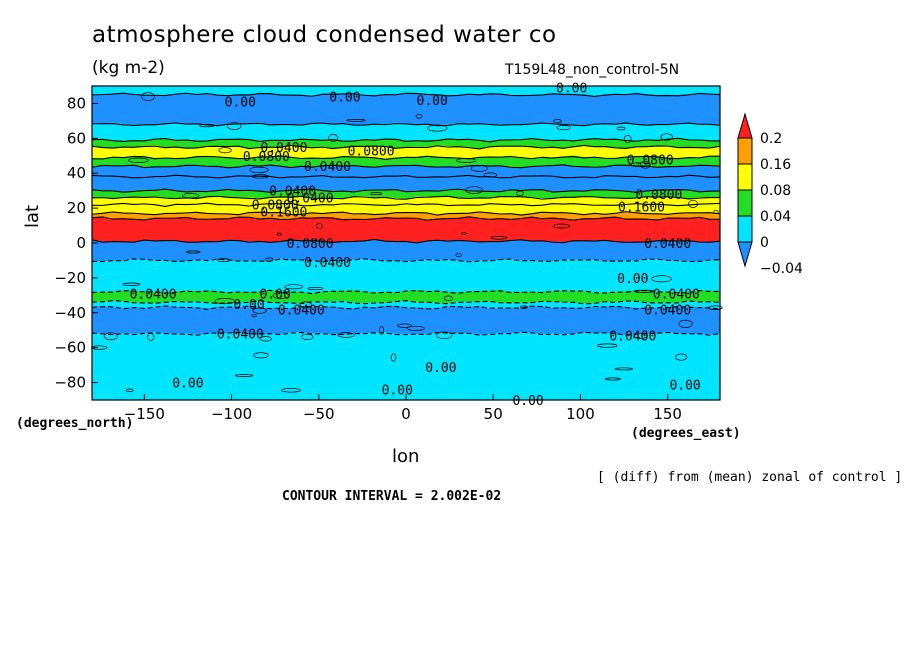  Describe the element at coordinates (310, 244) in the screenshot. I see `contour-label-15: 0.0800` at that location.